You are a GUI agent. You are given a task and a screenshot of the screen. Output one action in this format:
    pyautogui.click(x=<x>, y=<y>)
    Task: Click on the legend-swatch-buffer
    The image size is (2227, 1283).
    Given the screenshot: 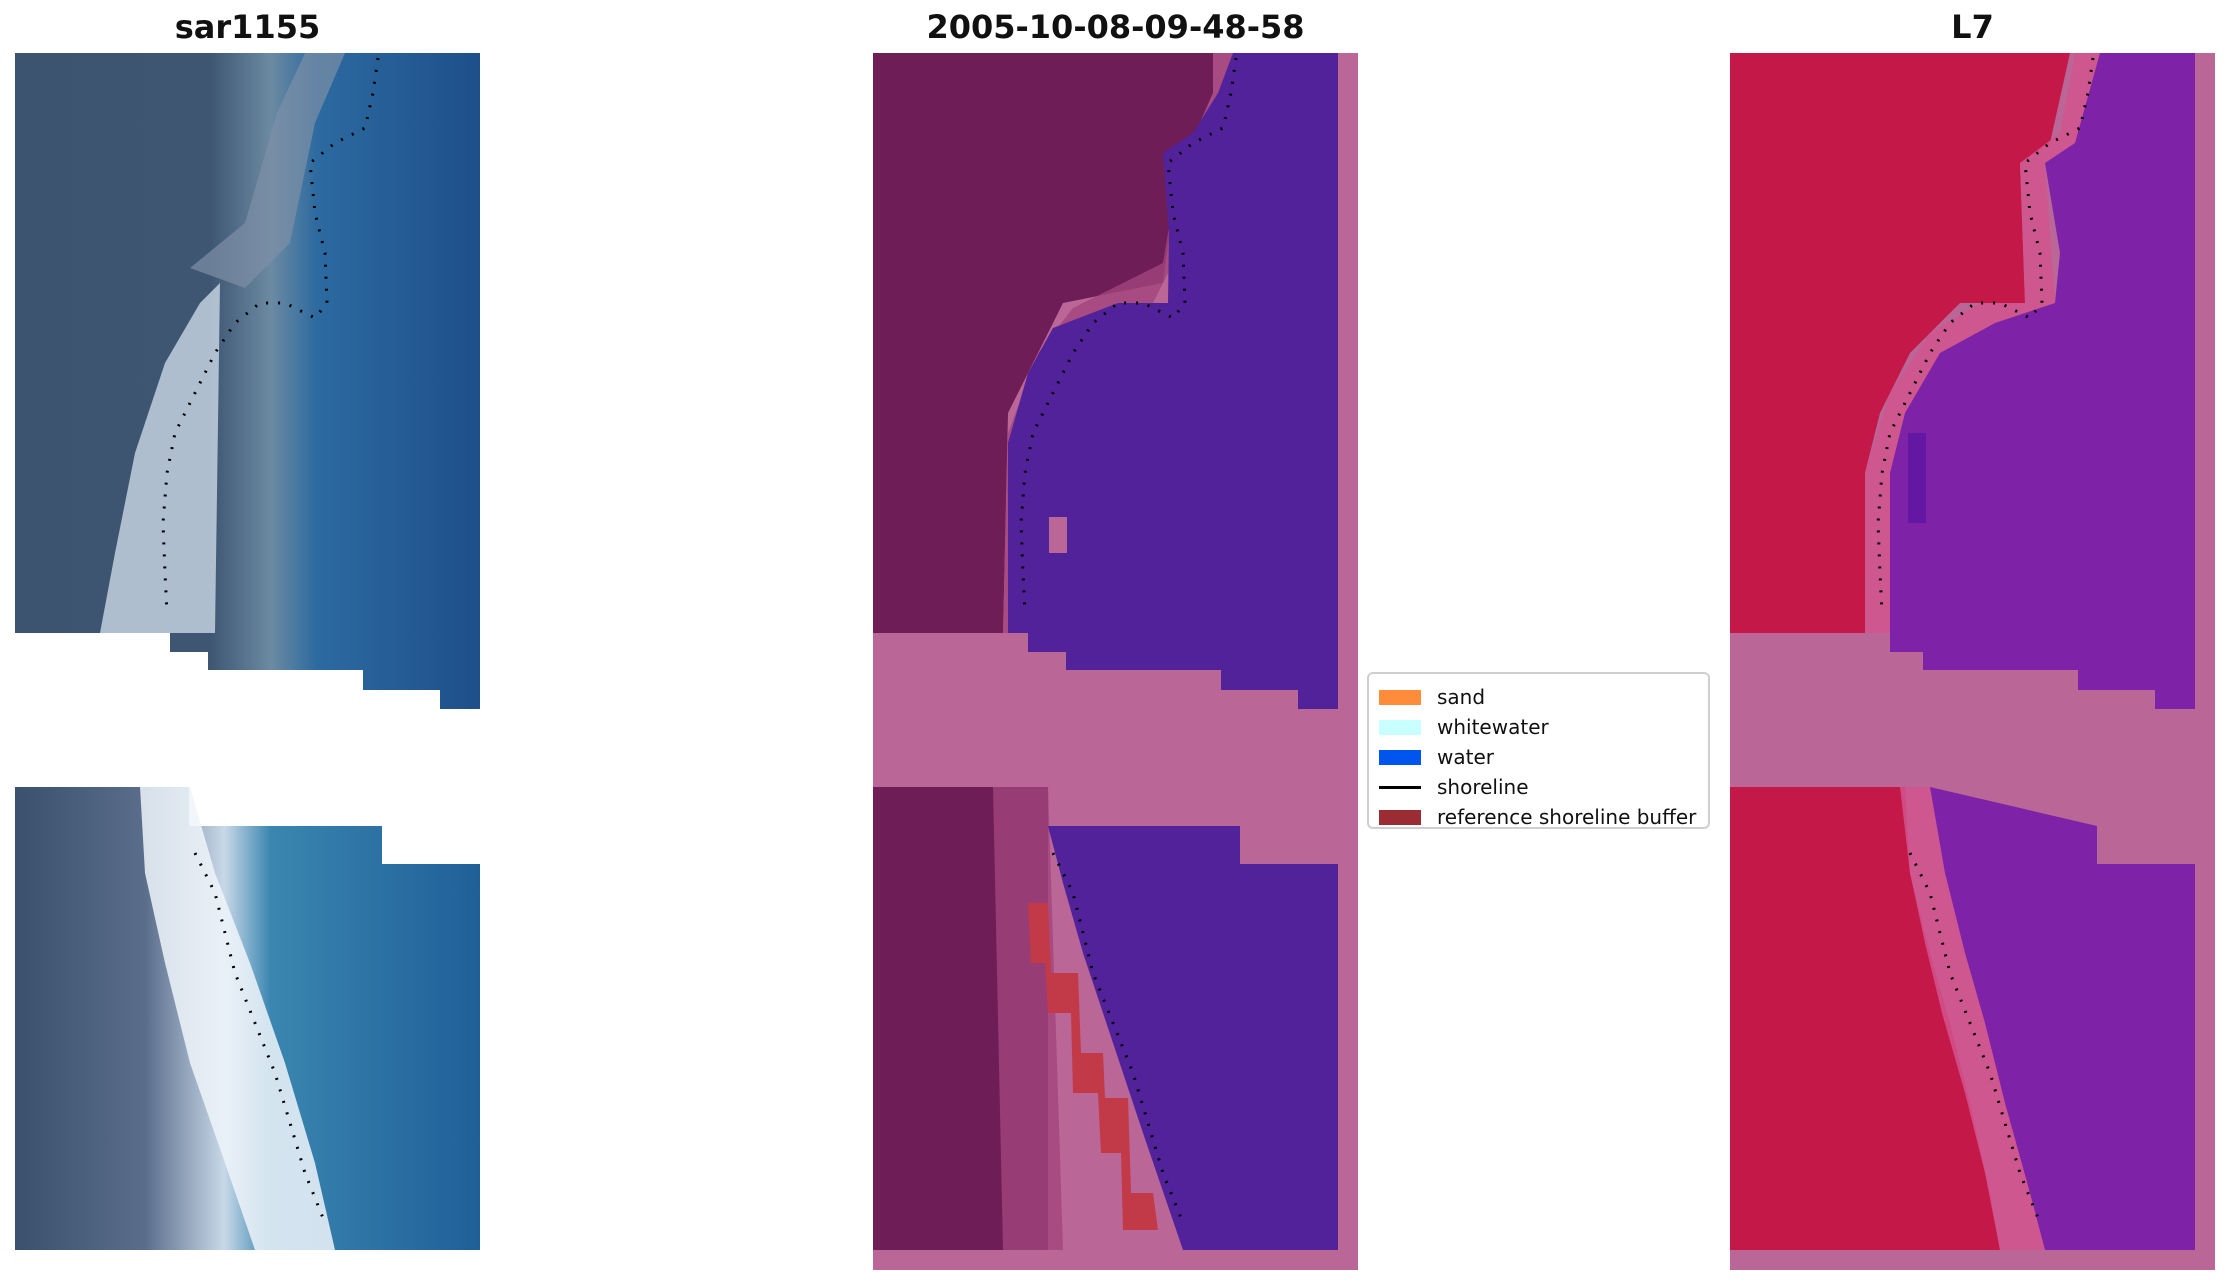 What is the action you would take?
    pyautogui.click(x=1400, y=817)
    